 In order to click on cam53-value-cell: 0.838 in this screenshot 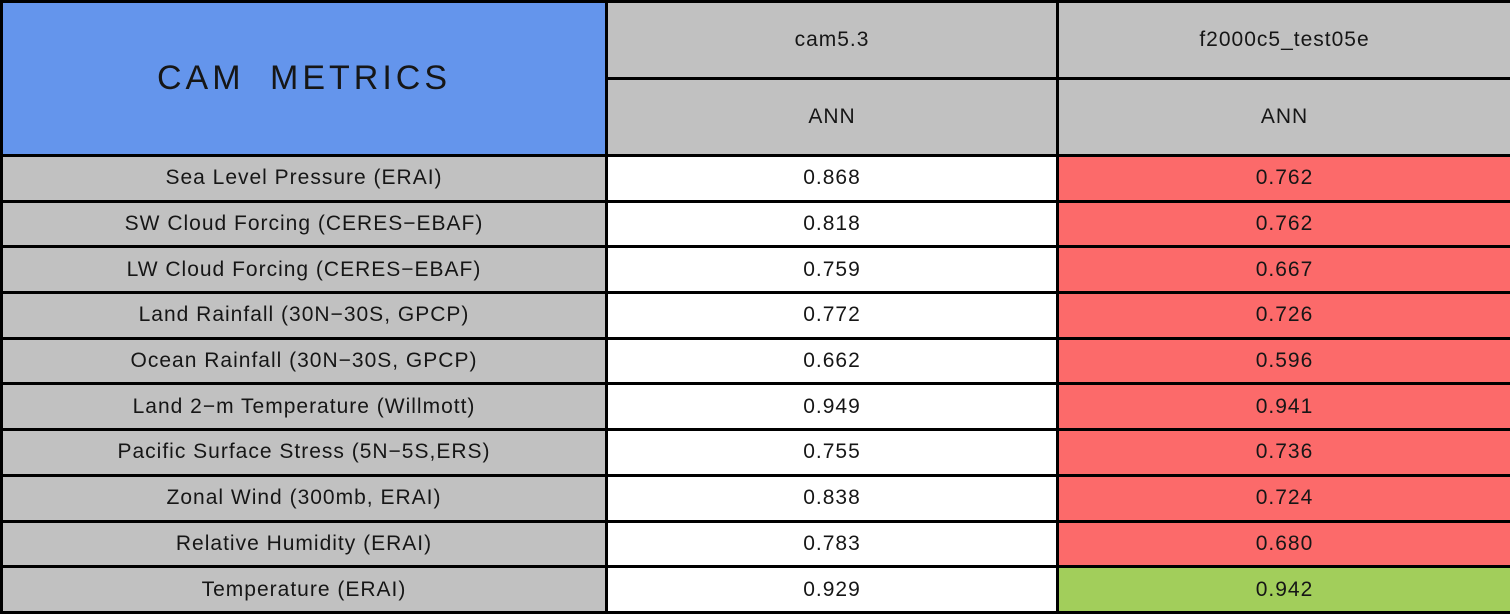, I will do `click(832, 498)`.